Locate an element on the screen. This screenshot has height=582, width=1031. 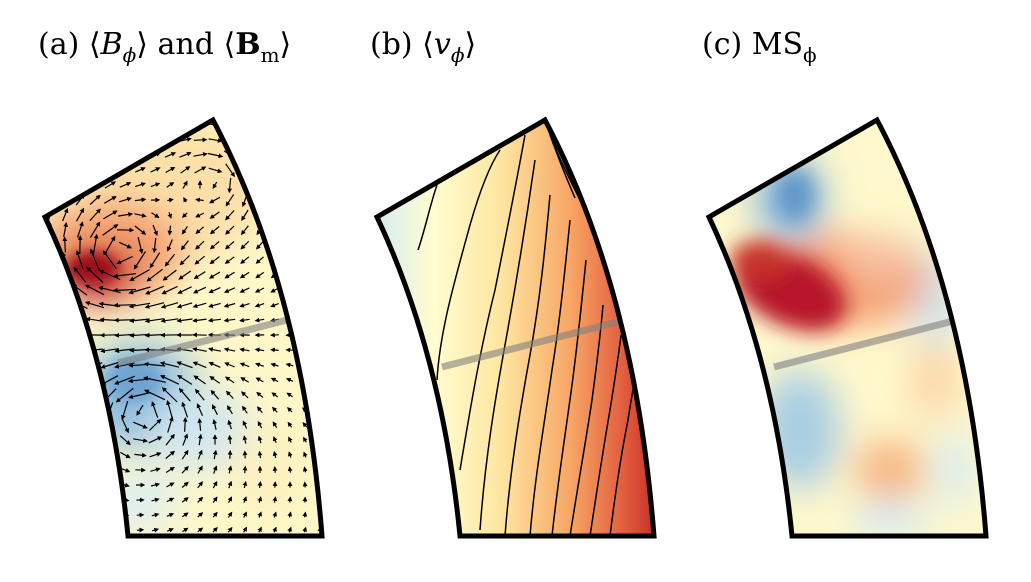
panel-b-open-bracket: ⟨ is located at coordinates (428, 44).